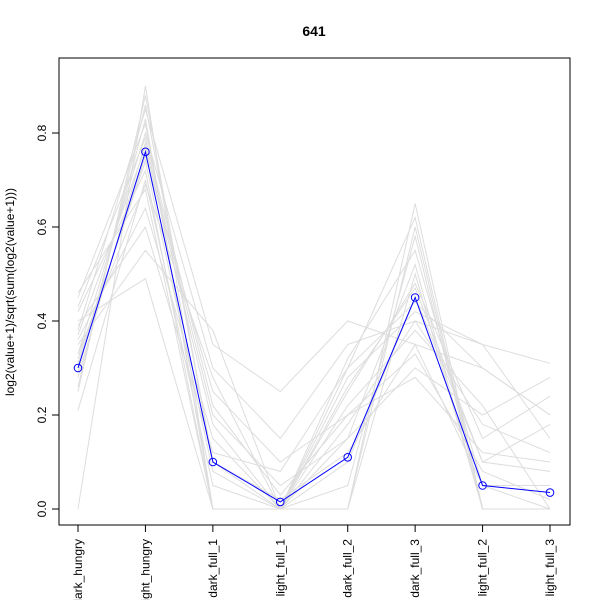 Image resolution: width=600 pixels, height=600 pixels. I want to click on y-tick-label: 0.8, so click(42, 132).